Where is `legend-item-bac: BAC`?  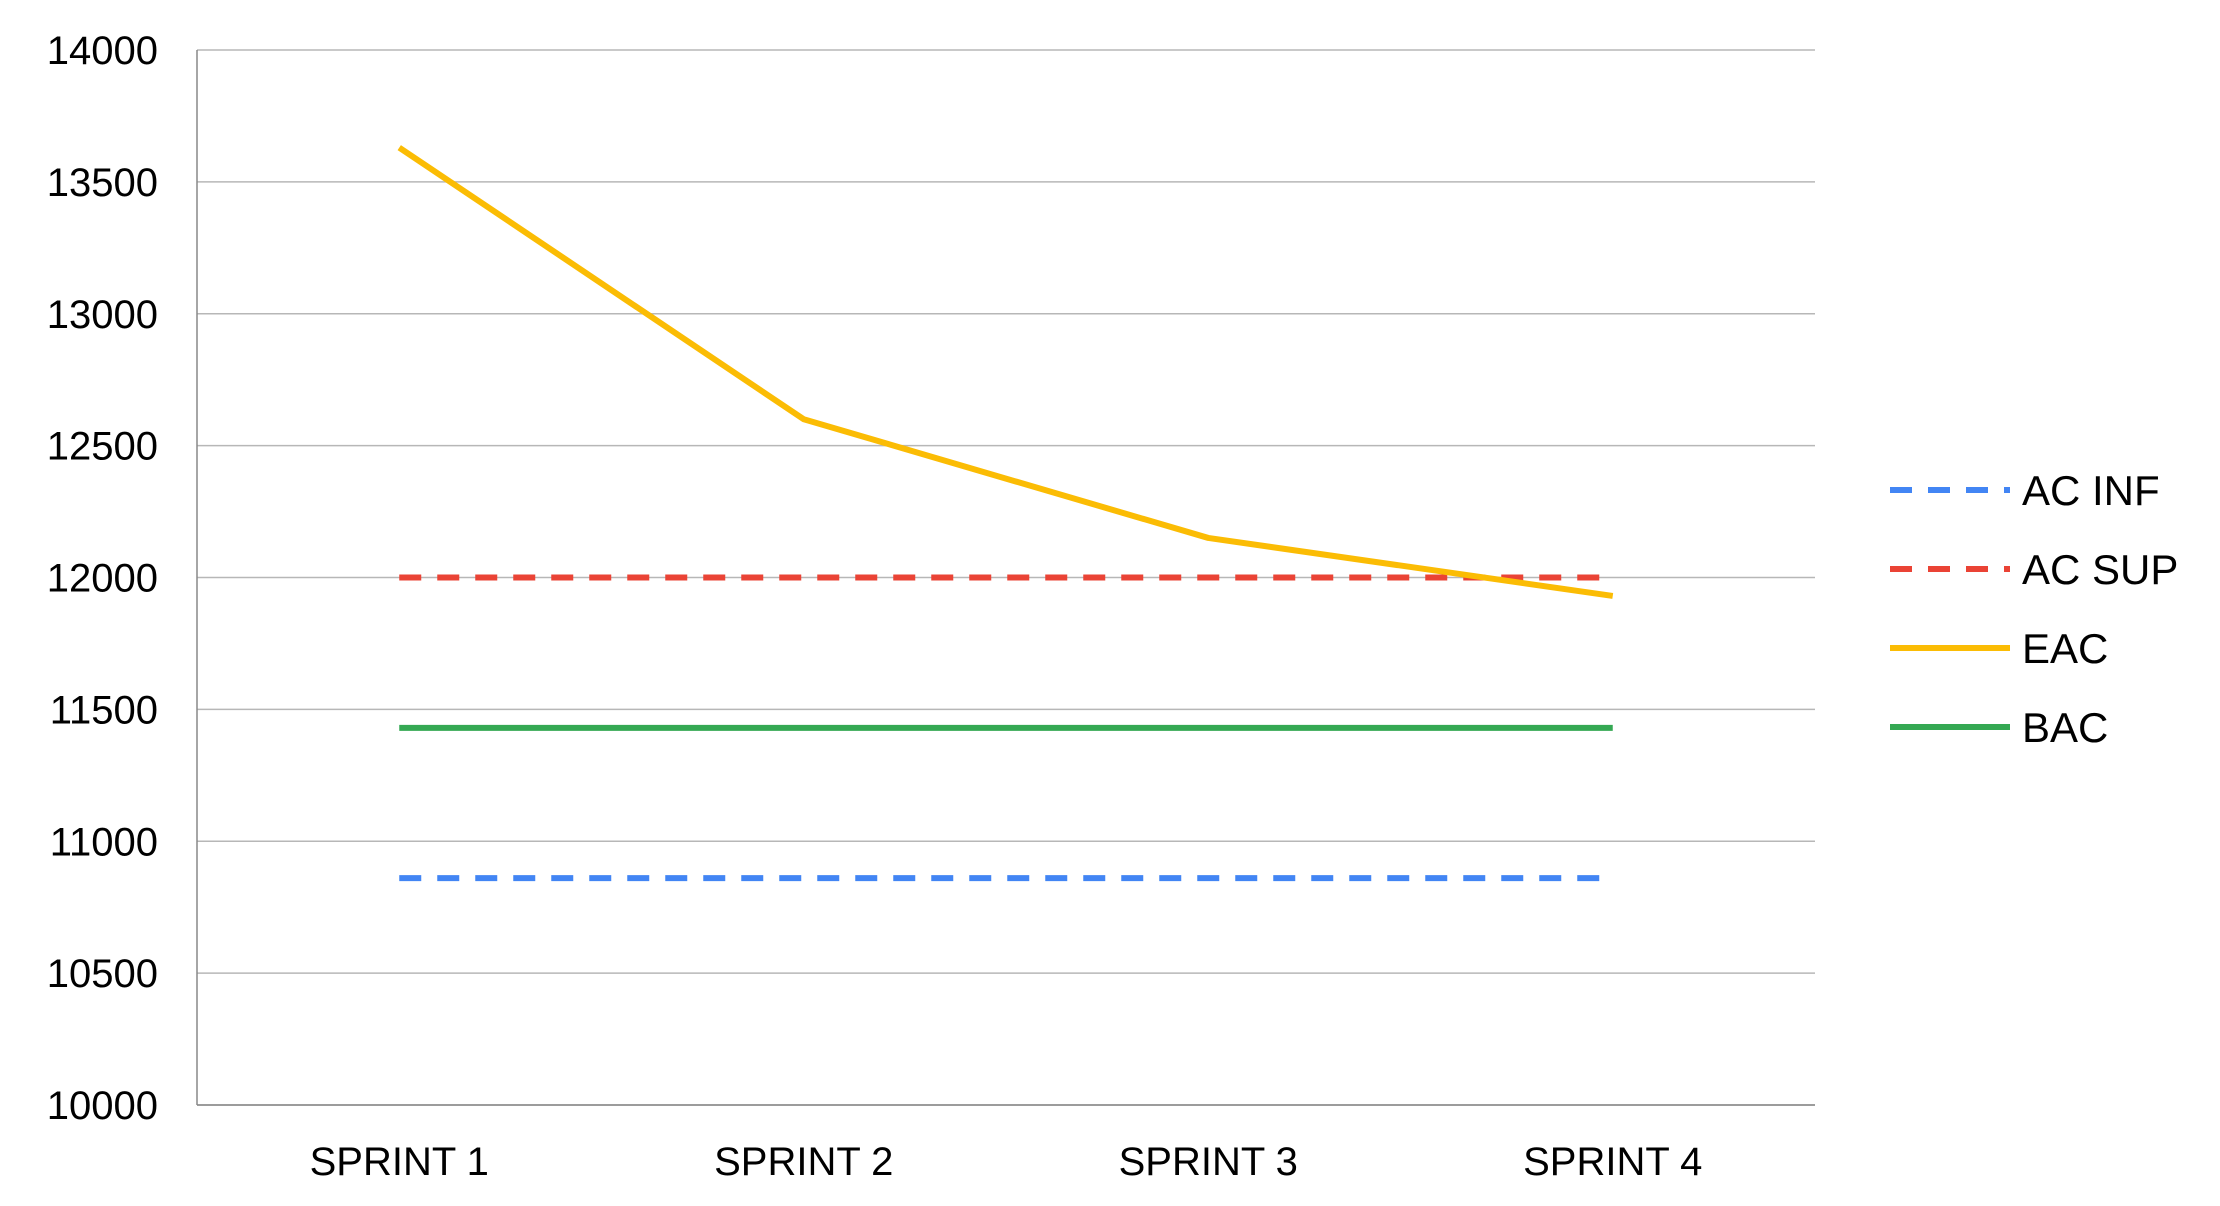 legend-item-bac: BAC is located at coordinates (1999, 727).